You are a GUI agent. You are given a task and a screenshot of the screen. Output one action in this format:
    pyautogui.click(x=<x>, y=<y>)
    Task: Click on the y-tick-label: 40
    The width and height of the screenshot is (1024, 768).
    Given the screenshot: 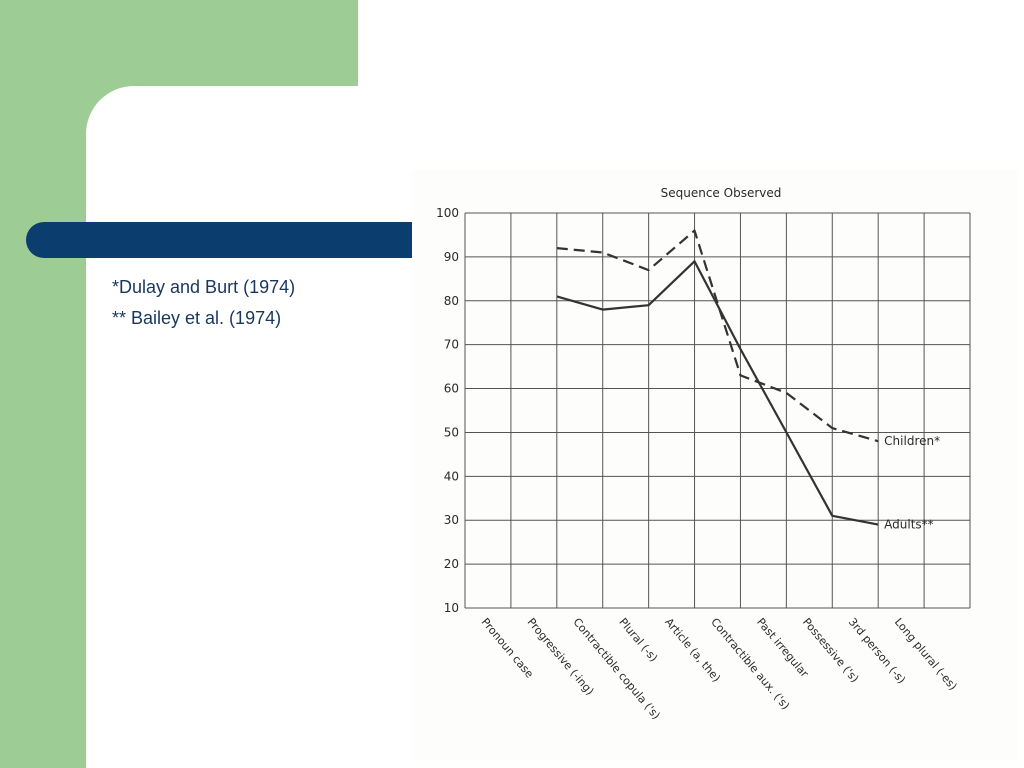 What is the action you would take?
    pyautogui.click(x=451, y=476)
    